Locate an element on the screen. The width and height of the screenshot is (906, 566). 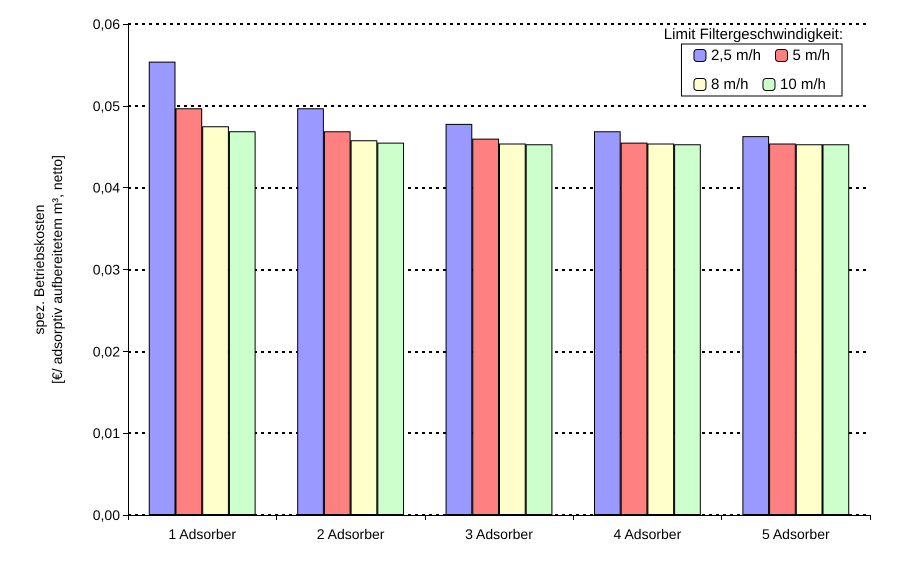
y-tick-label: 0,03 is located at coordinates (106, 270).